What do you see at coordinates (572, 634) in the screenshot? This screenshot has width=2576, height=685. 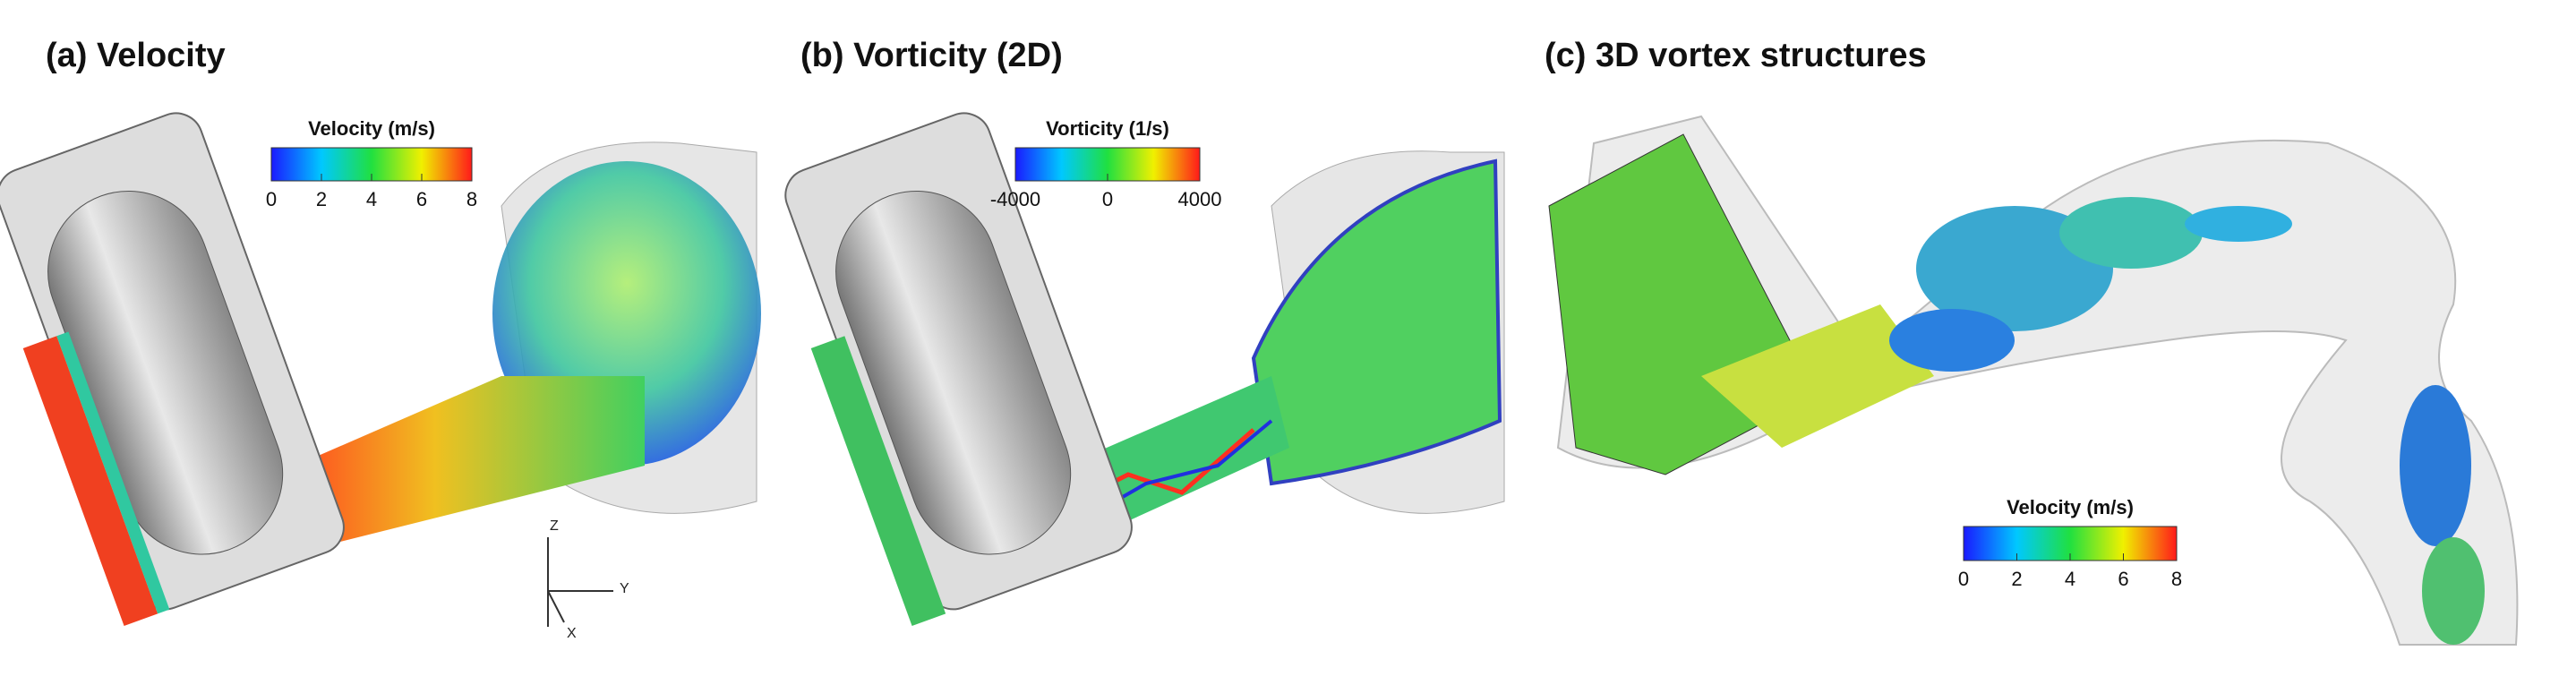 I see `axis-label: X` at bounding box center [572, 634].